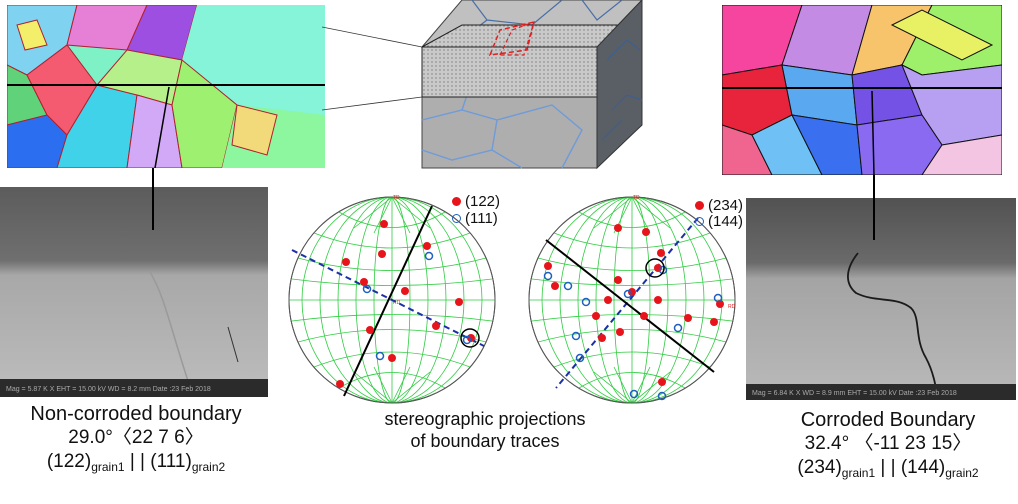  Describe the element at coordinates (108, 467) in the screenshot. I see `caption-left-sub1: grain1` at that location.